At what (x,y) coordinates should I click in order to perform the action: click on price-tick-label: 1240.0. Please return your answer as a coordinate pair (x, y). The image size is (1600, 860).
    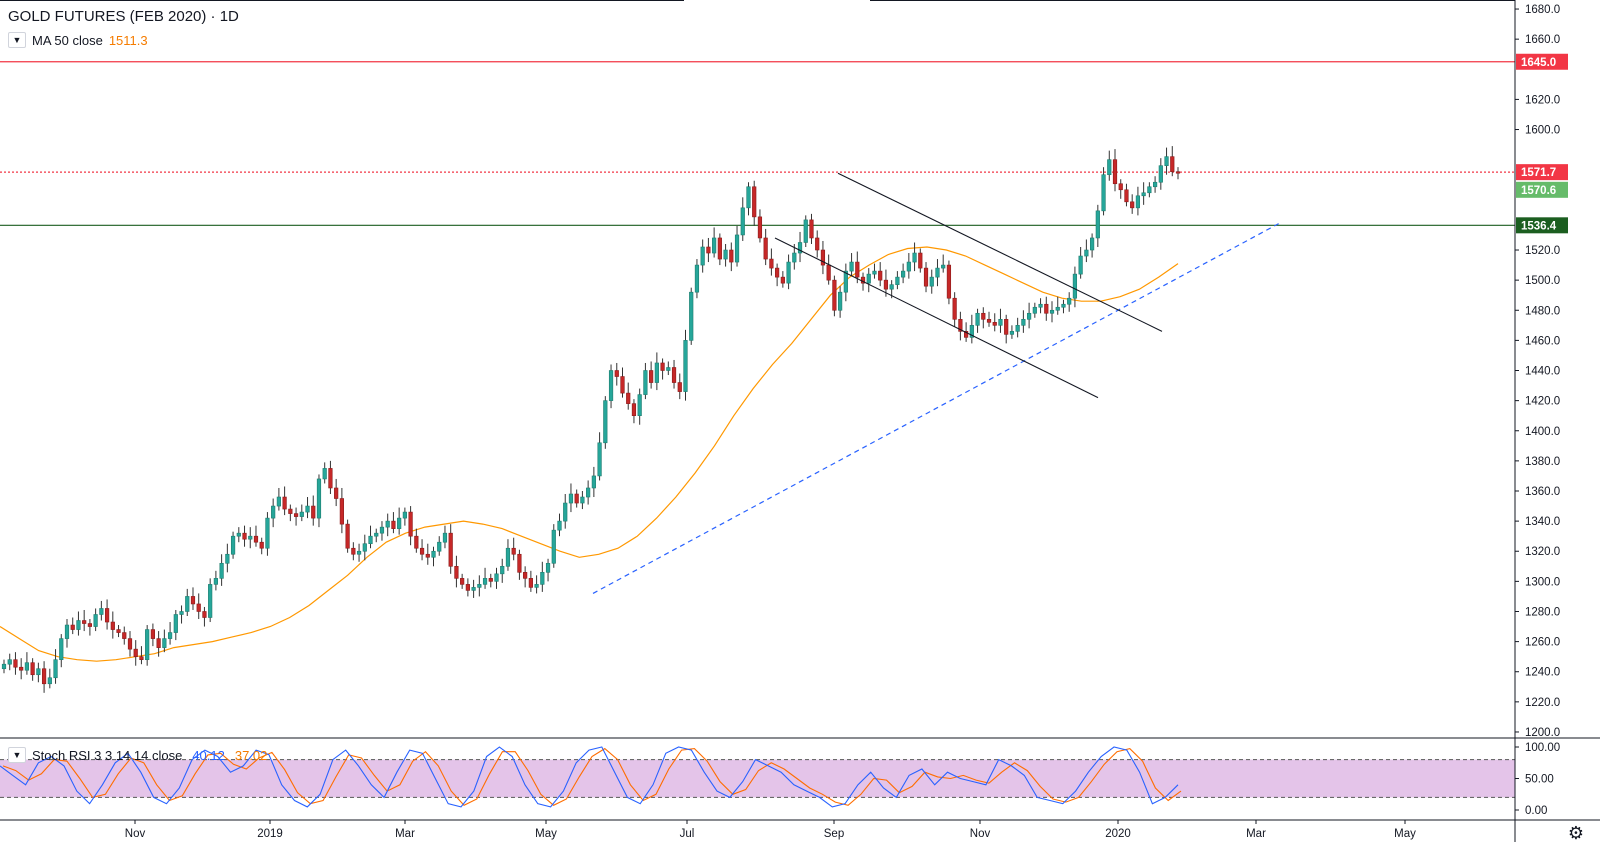
    Looking at the image, I should click on (1542, 673).